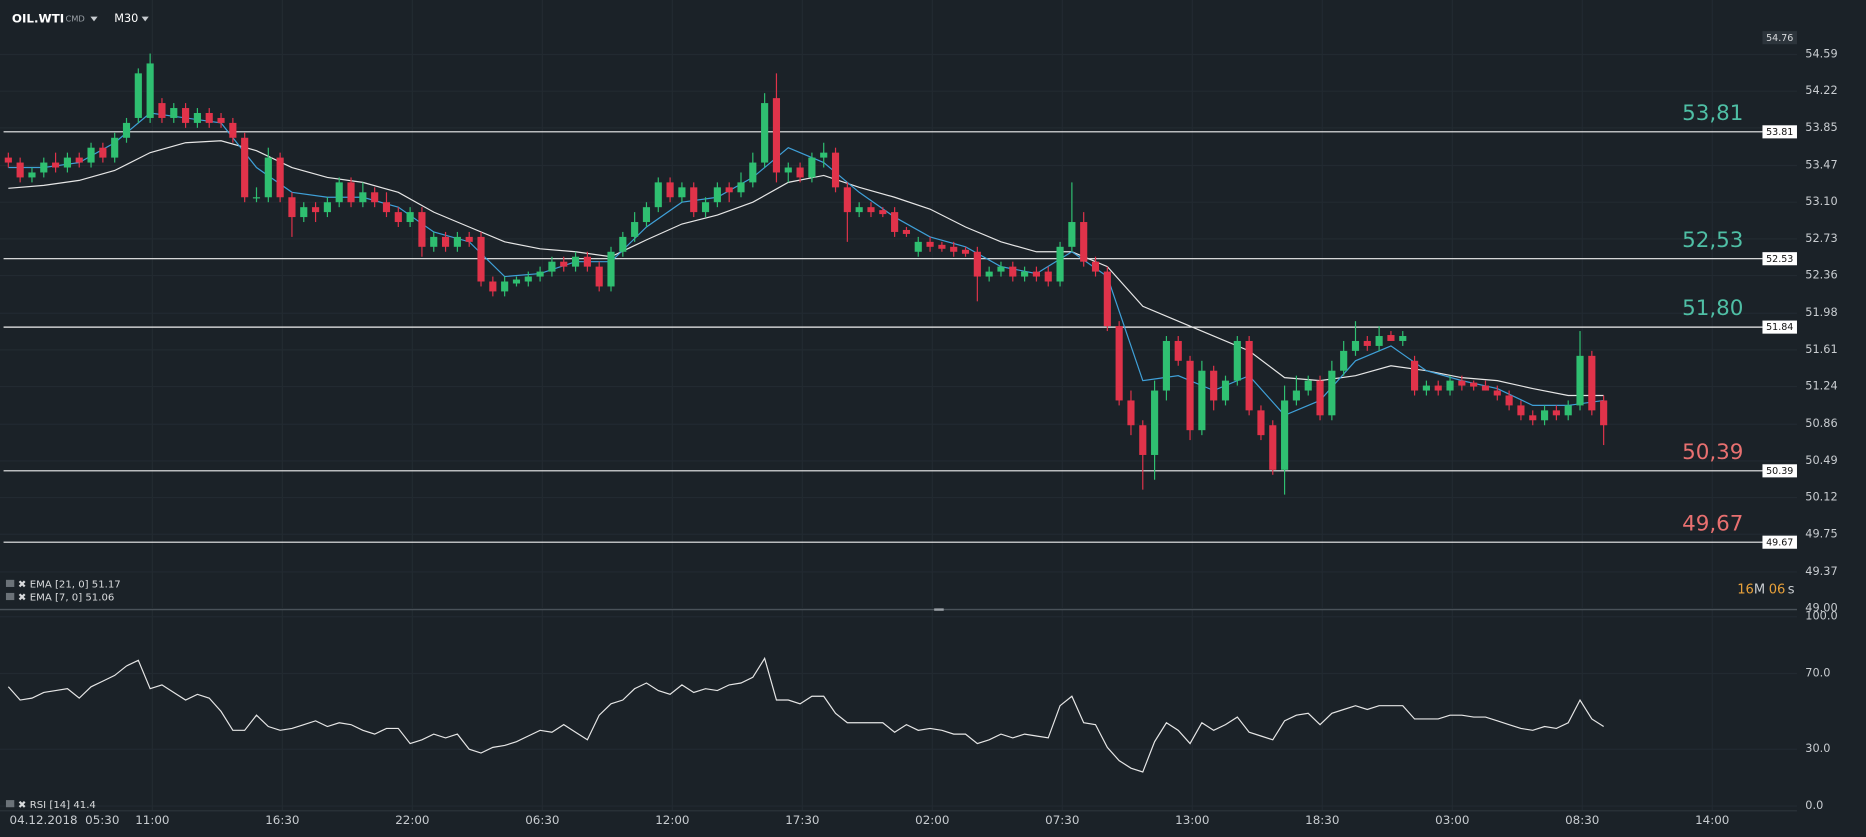  What do you see at coordinates (1766, 589) in the screenshot?
I see `candle-timer: 16M 06 s` at bounding box center [1766, 589].